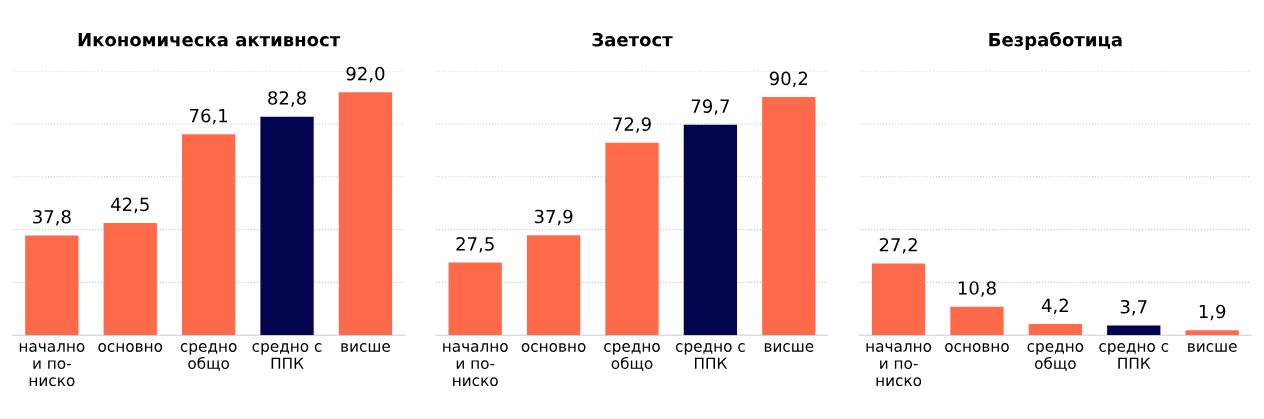 The width and height of the screenshot is (1264, 419). Describe the element at coordinates (553, 217) in the screenshot. I see `data-label: 37,9` at that location.